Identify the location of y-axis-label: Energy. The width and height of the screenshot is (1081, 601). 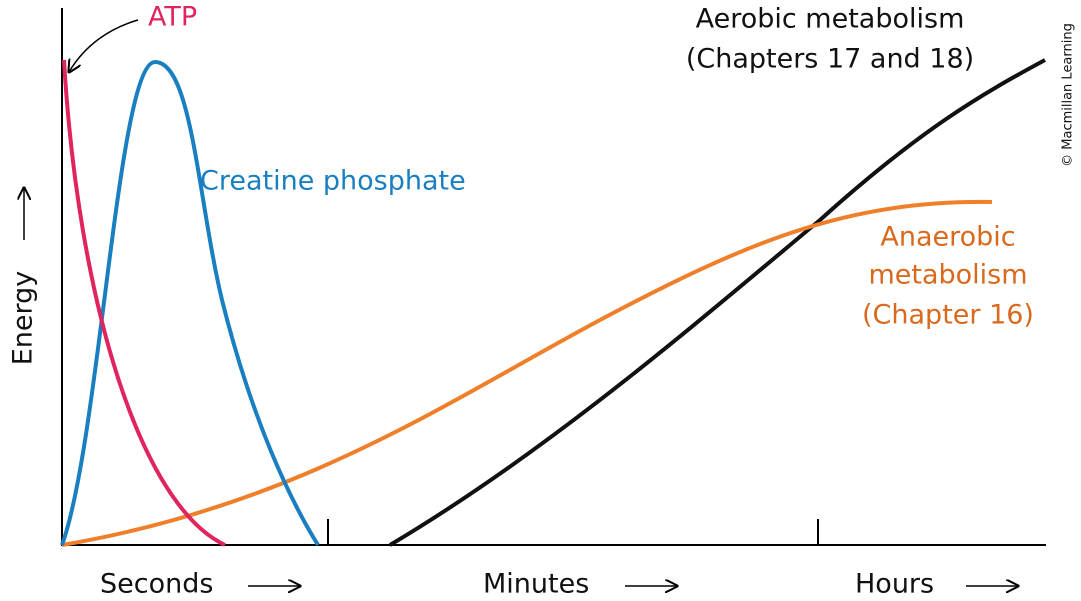
(23, 318).